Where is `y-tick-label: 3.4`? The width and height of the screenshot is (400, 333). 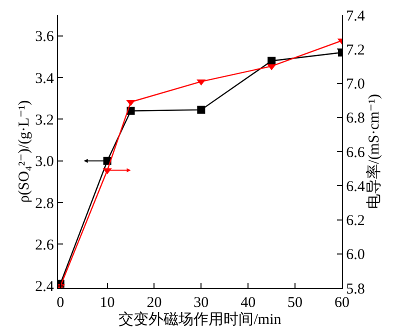 y-tick-label: 3.4 is located at coordinates (44, 78).